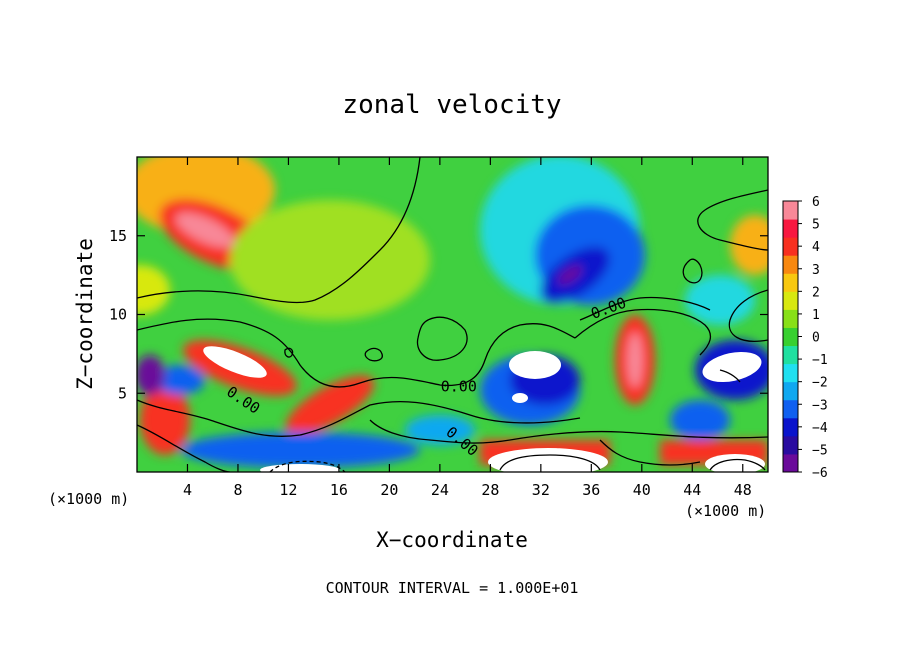 This screenshot has width=904, height=654. Describe the element at coordinates (642, 490) in the screenshot. I see `x-tick-label: 40` at that location.